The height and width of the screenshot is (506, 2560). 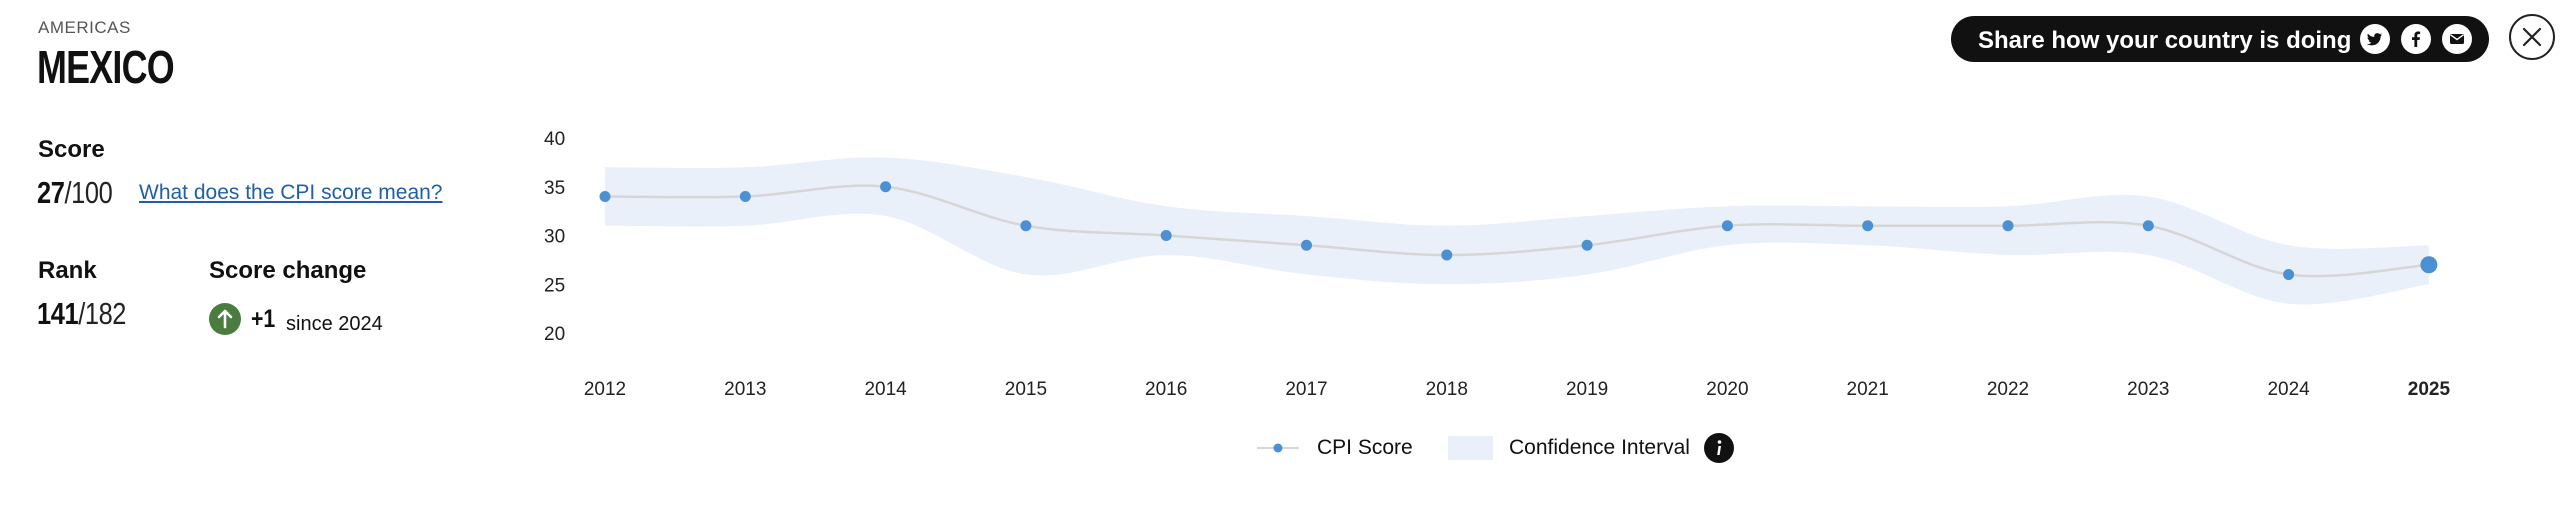 I want to click on rank-value: 141/182, so click(x=81, y=314).